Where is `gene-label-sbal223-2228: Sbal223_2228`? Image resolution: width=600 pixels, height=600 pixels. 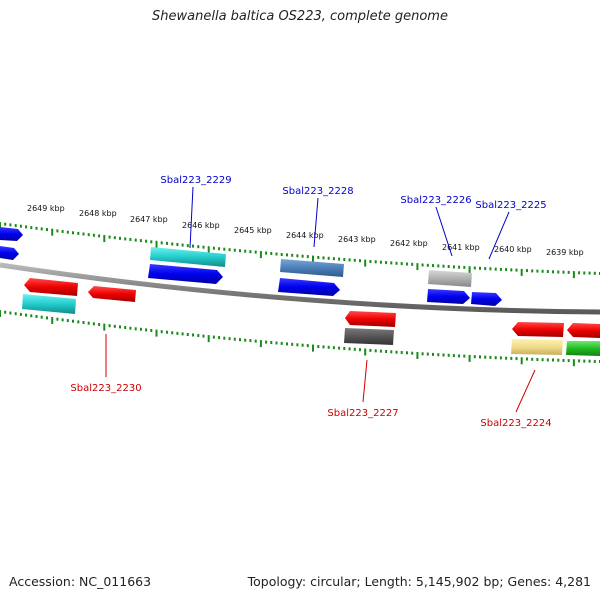 gene-label-sbal223-2228: Sbal223_2228 is located at coordinates (317, 191).